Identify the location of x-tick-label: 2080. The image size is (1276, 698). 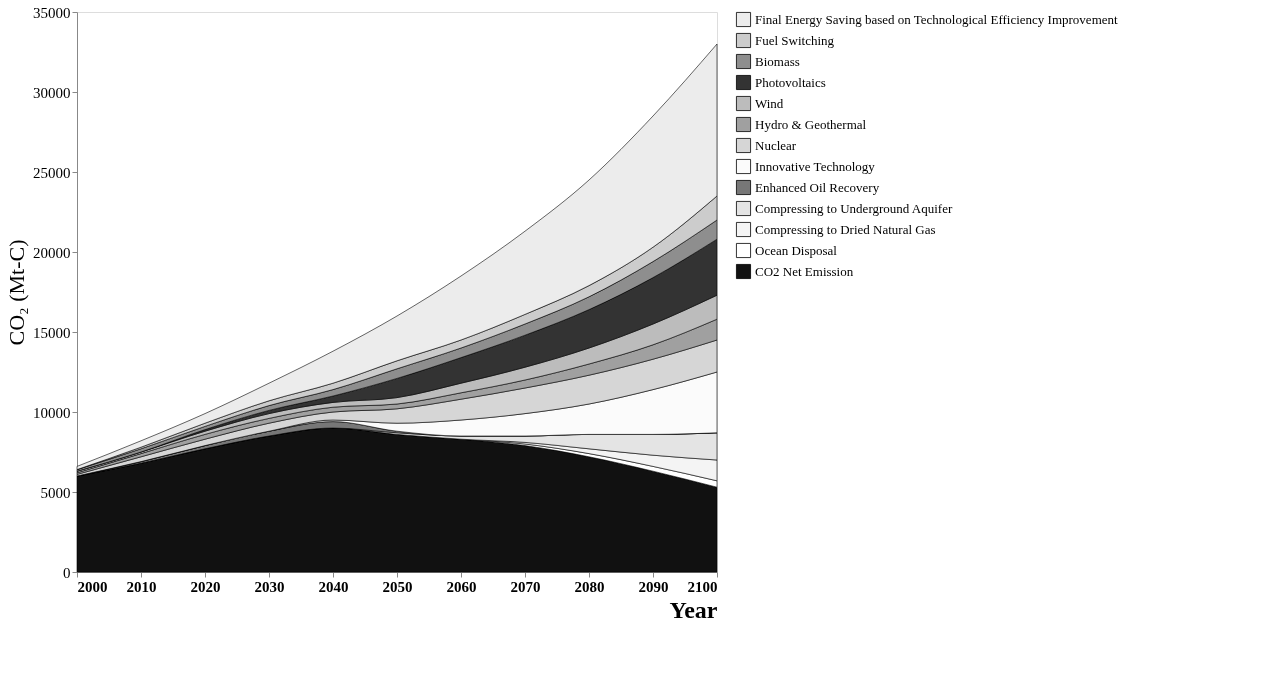
(589, 586).